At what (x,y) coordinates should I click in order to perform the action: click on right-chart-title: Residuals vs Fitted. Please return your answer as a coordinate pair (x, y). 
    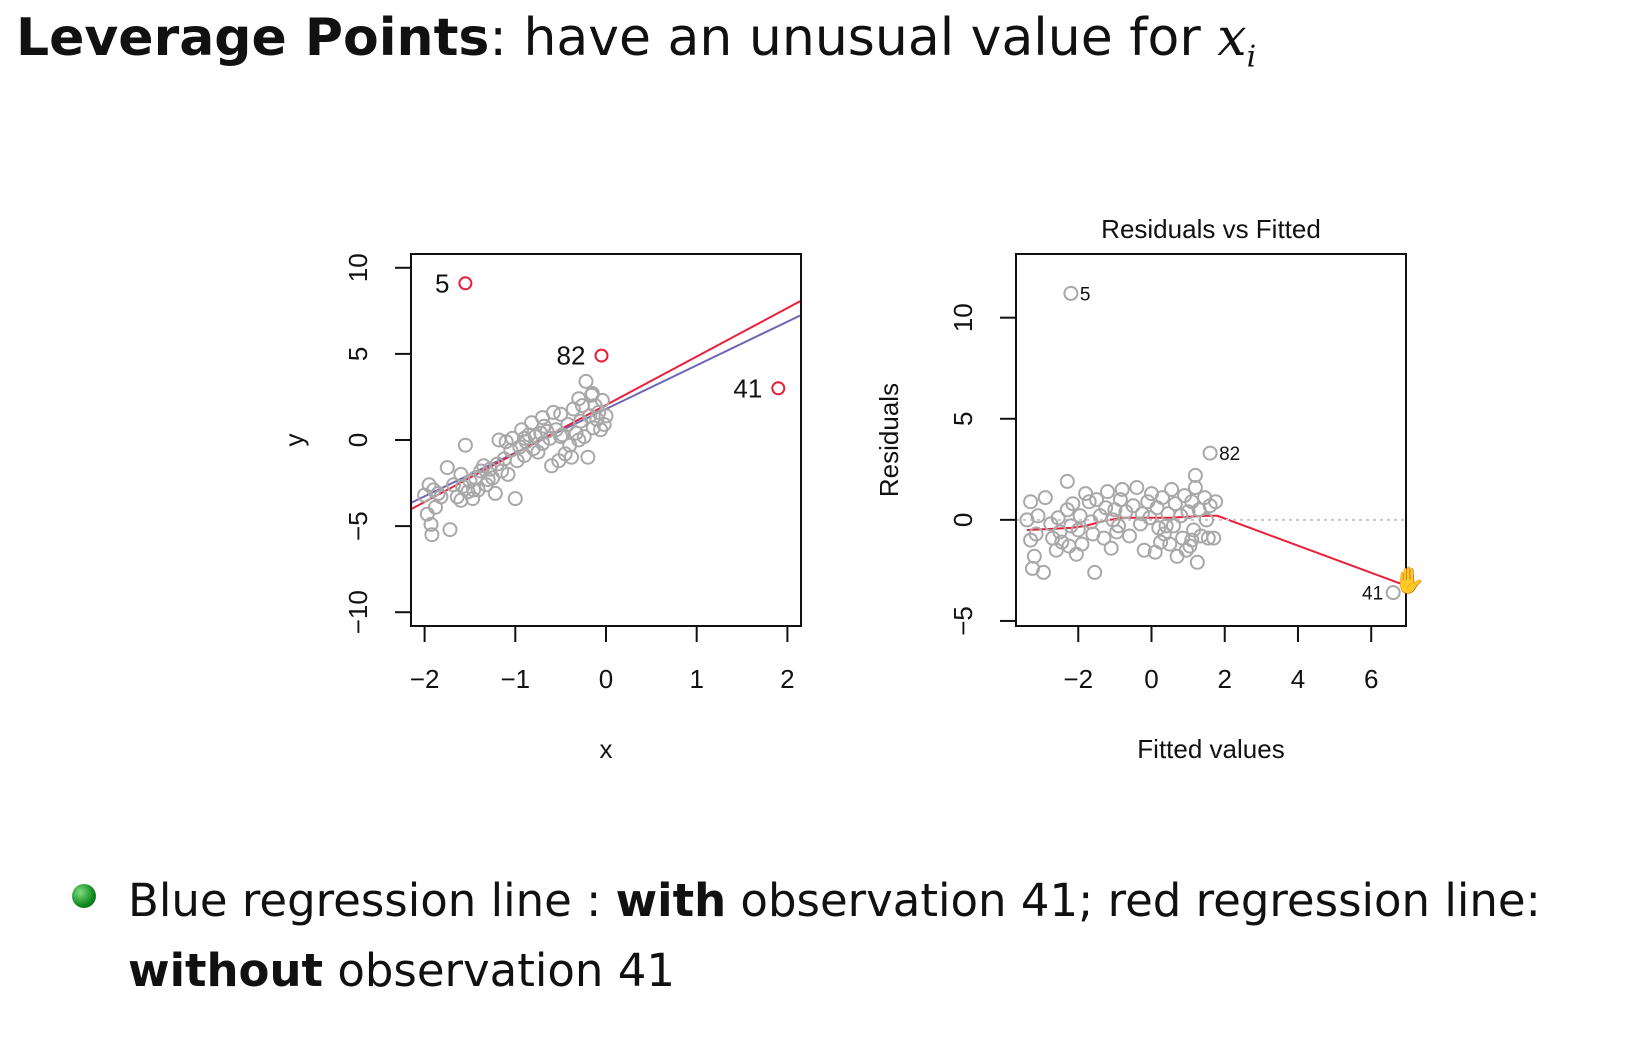
    Looking at the image, I should click on (1211, 229).